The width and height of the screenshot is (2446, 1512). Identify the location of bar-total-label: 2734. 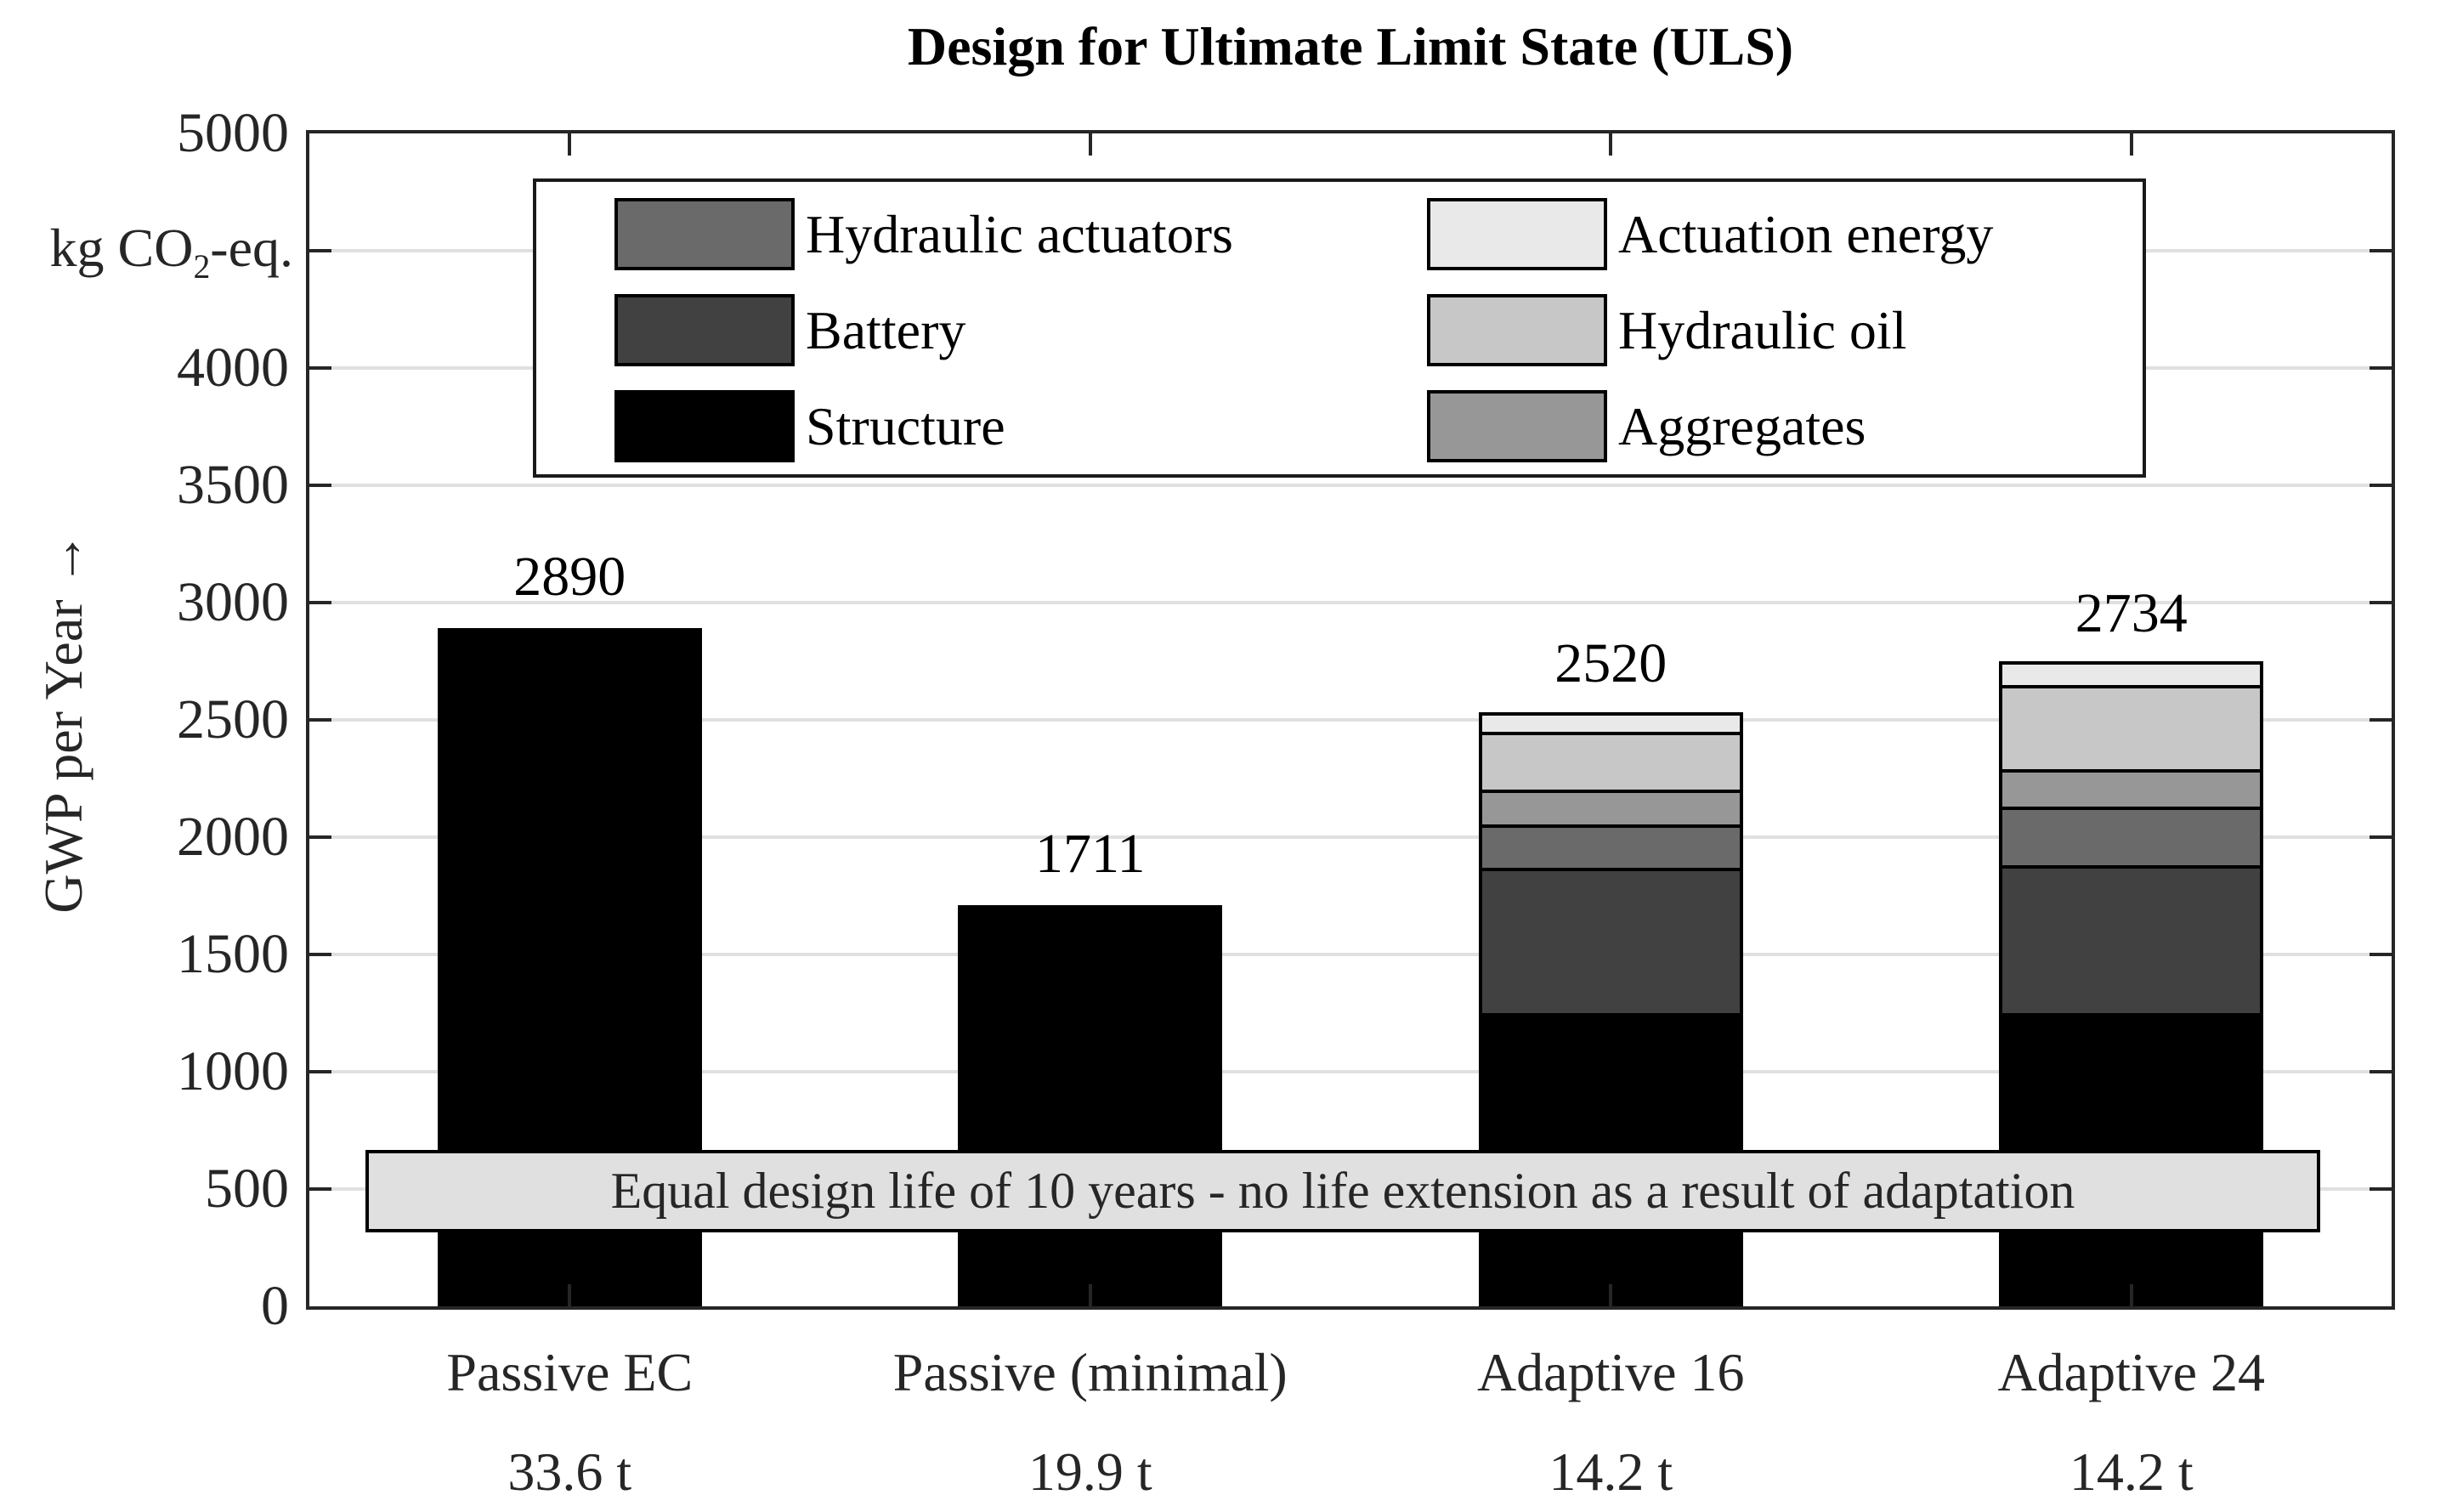
(2131, 613).